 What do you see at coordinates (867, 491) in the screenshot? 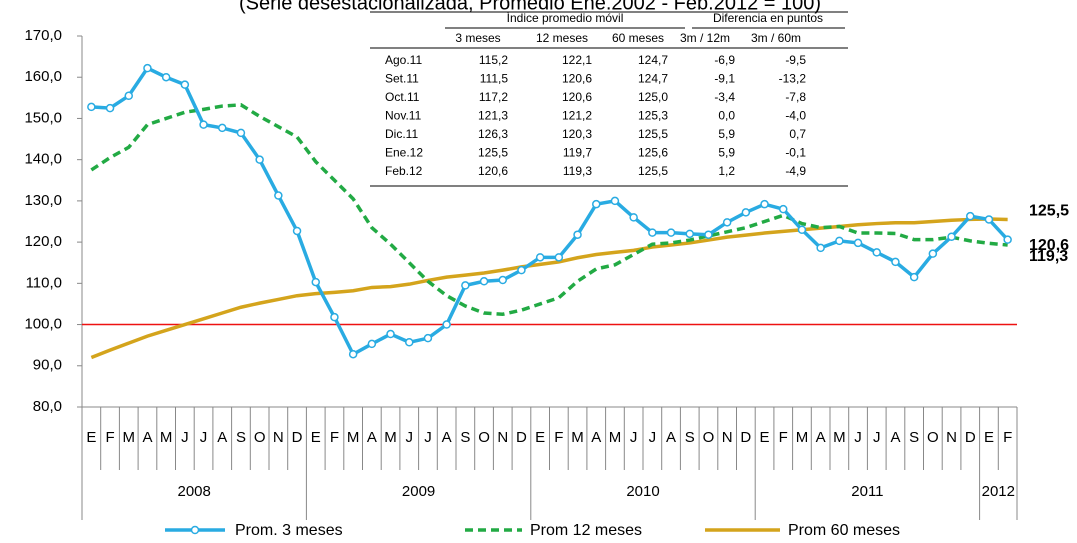
I see `year-label: 2011` at bounding box center [867, 491].